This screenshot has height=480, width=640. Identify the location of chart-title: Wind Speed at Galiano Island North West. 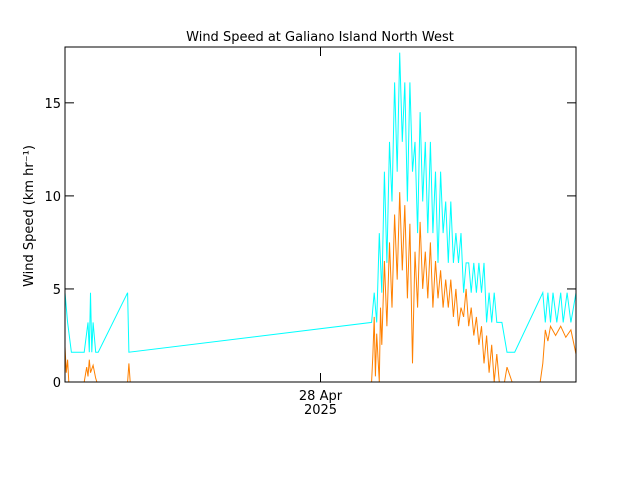
(320, 37).